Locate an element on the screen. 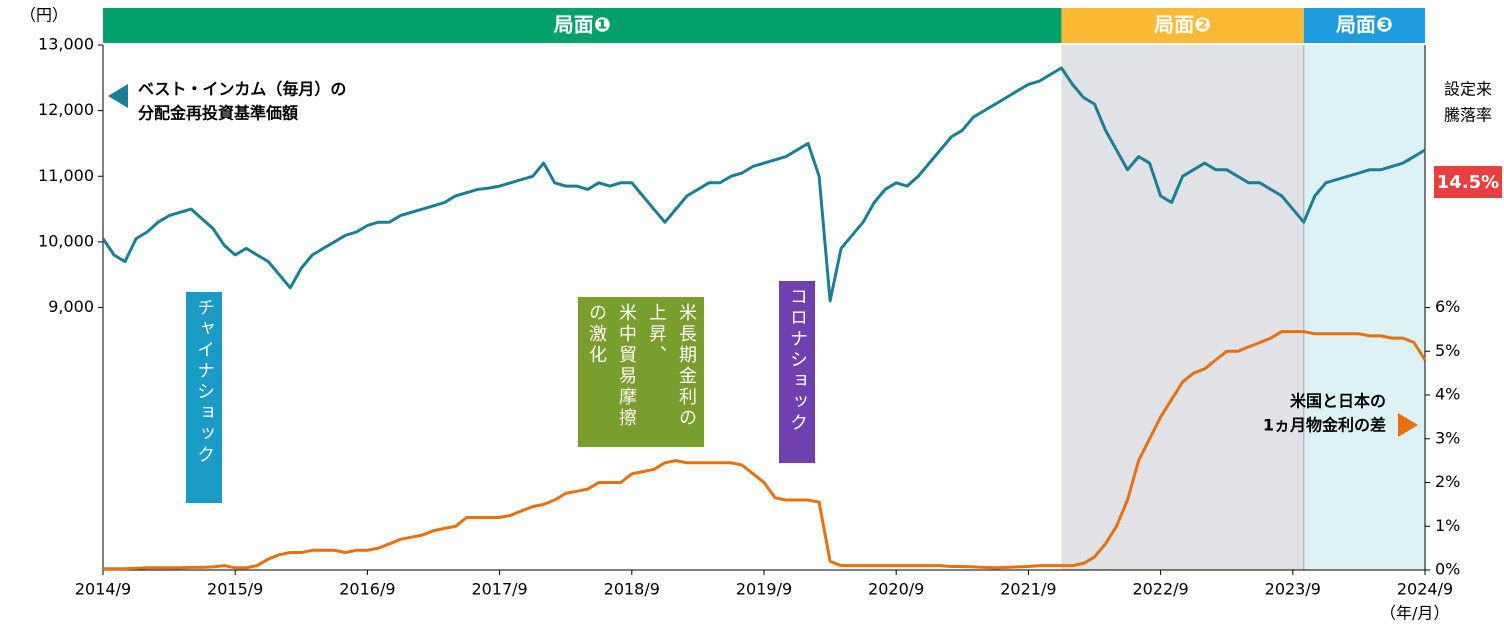  phase-label: 局面❸ is located at coordinates (1364, 25).